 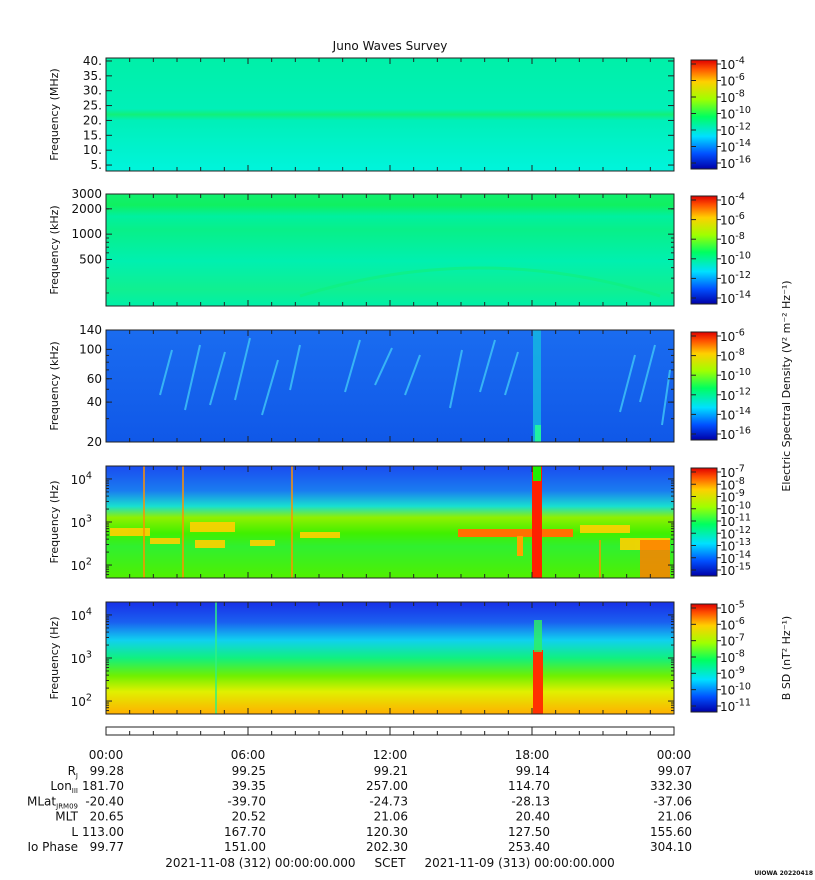 What do you see at coordinates (529, 786) in the screenshot?
I see `ephemeris-value: 114.70` at bounding box center [529, 786].